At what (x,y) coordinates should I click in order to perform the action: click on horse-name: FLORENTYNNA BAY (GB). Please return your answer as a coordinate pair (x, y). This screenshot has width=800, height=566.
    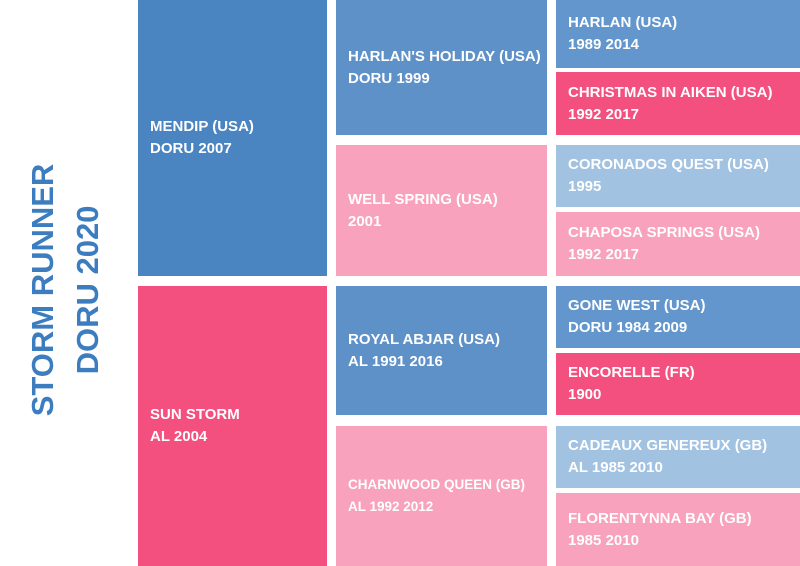
    Looking at the image, I should click on (660, 518).